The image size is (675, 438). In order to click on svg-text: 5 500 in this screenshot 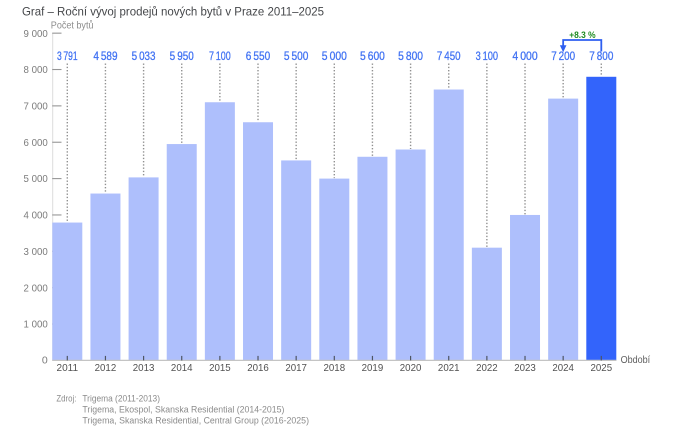, I will do `click(296, 56)`.